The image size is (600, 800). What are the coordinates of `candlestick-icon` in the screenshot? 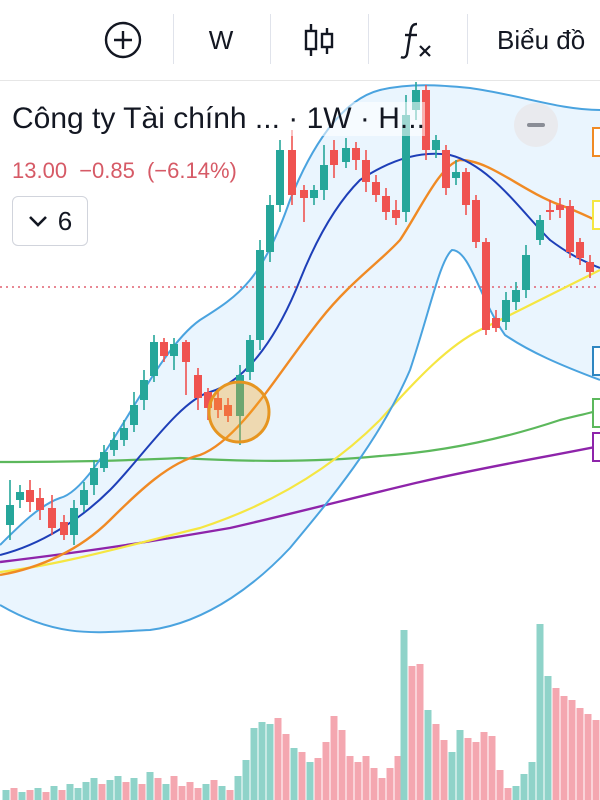 It's located at (319, 40).